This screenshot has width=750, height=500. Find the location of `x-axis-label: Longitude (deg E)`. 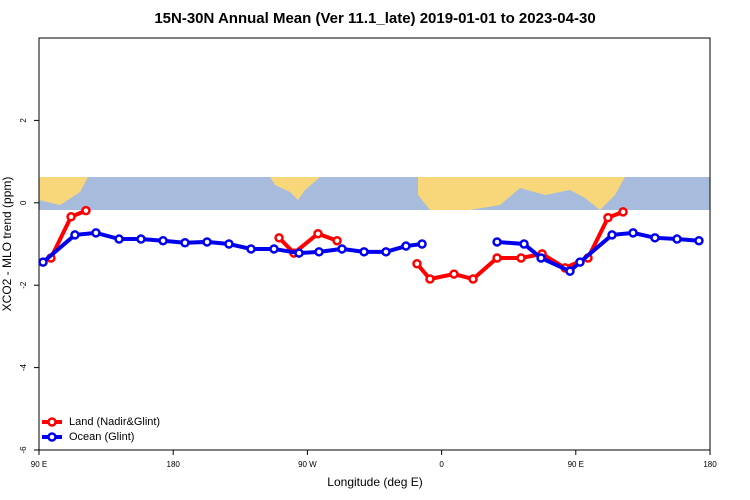

x-axis-label: Longitude (deg E) is located at coordinates (374, 482).